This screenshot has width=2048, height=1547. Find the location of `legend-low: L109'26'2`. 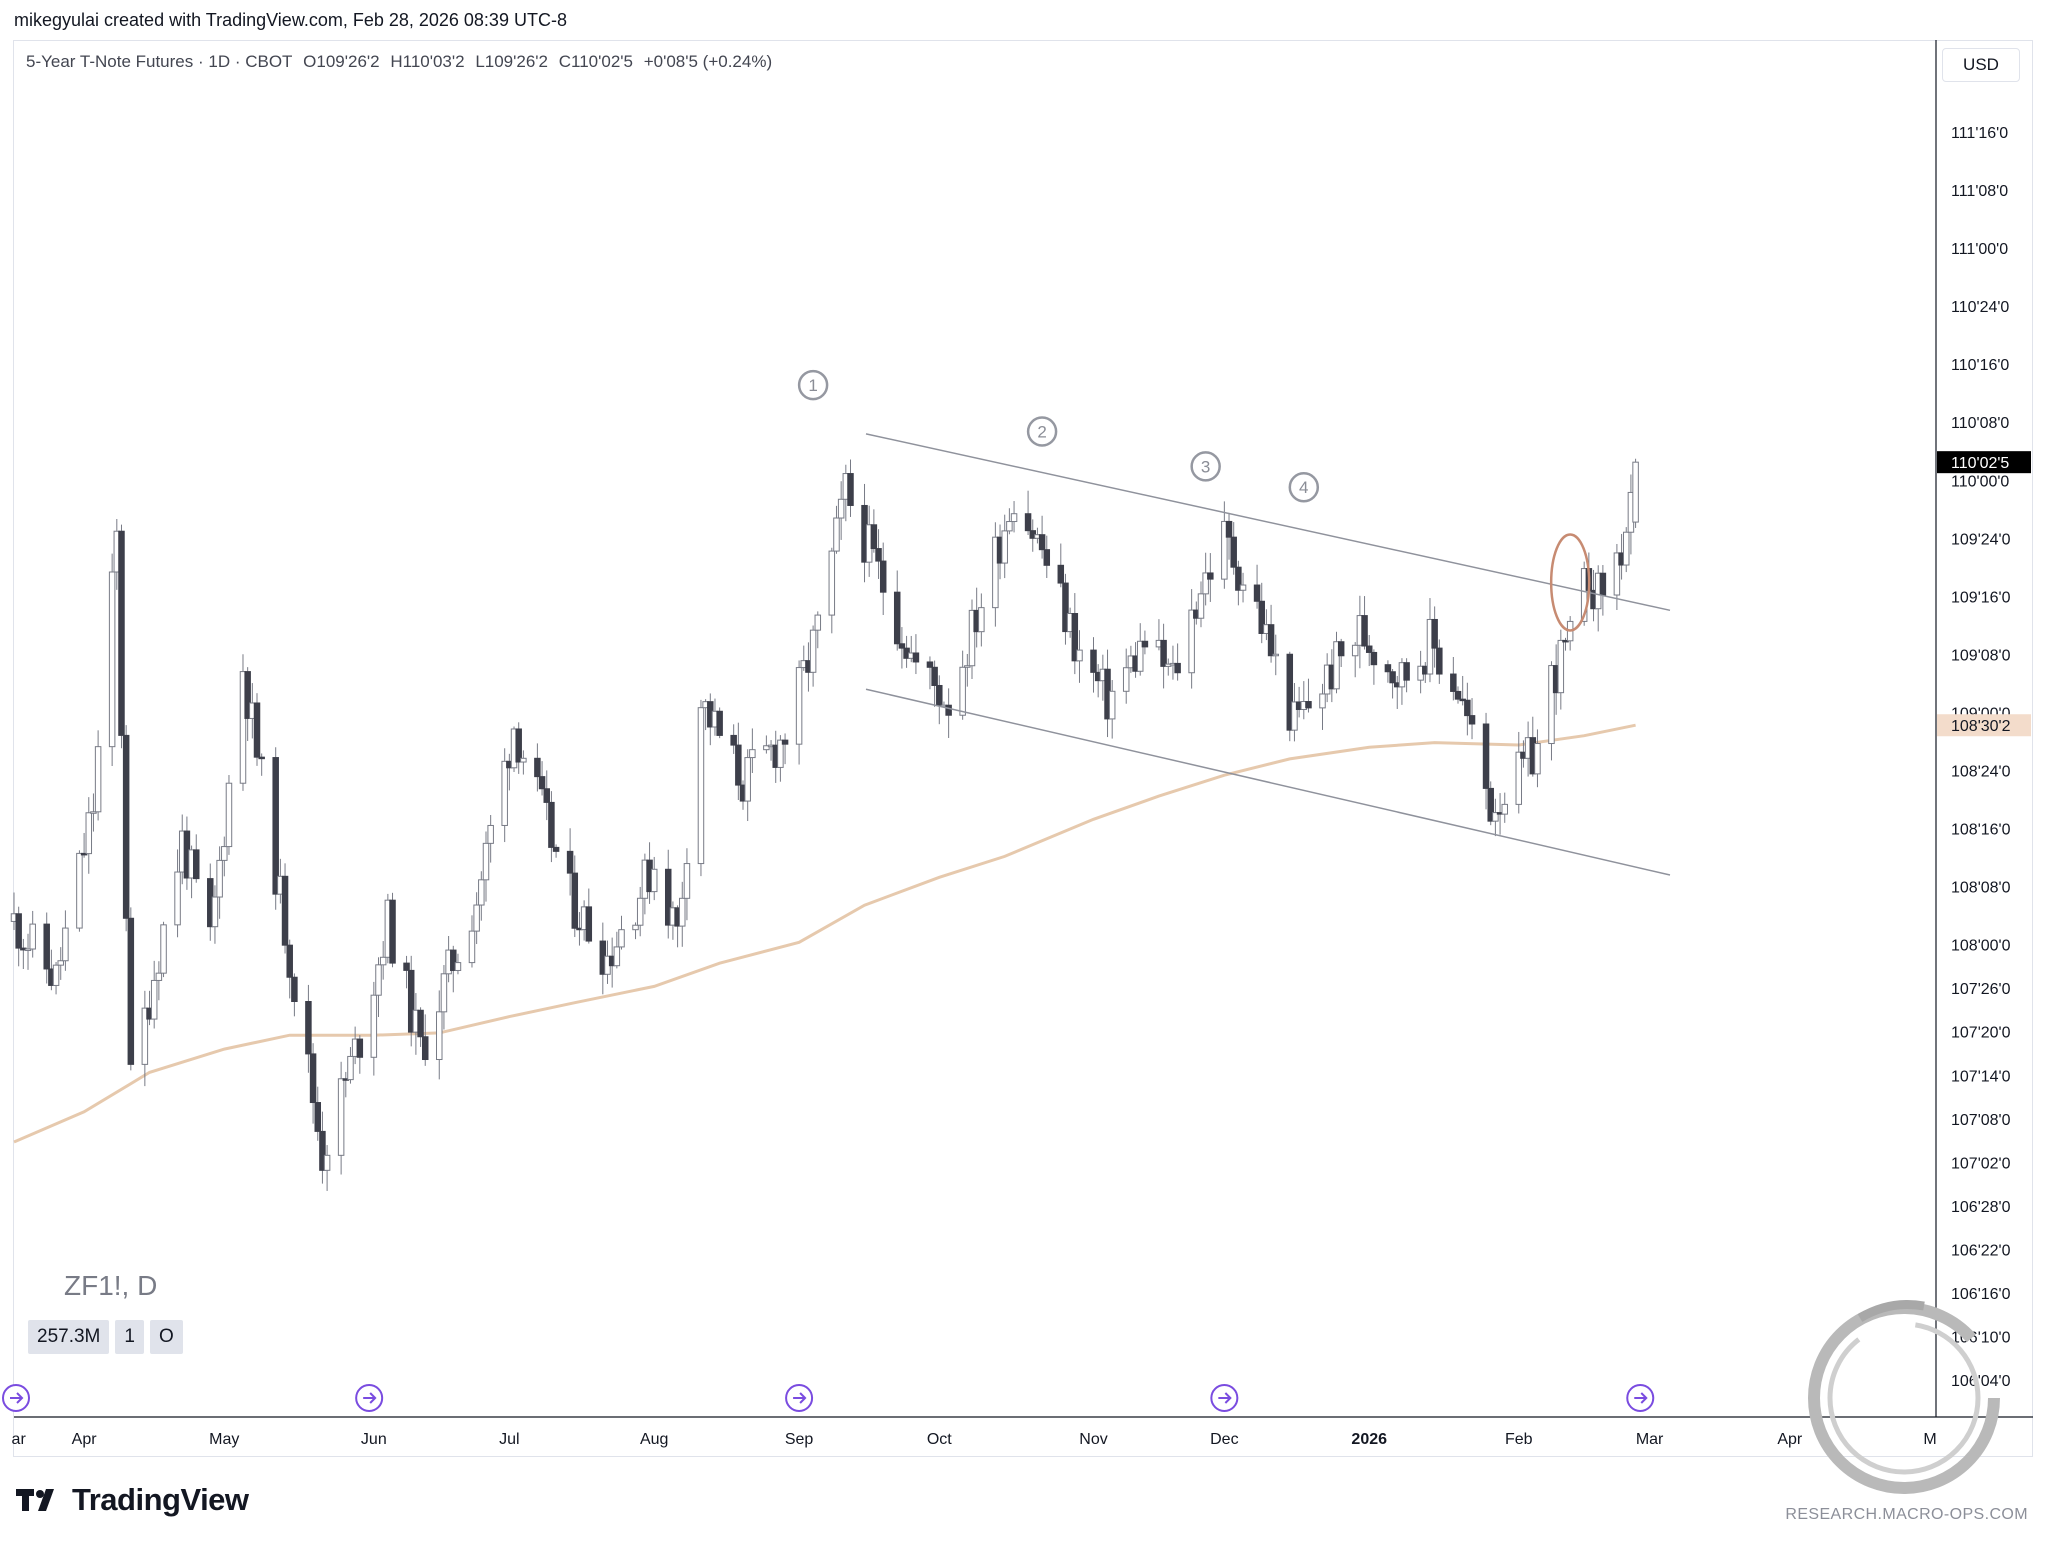

legend-low: L109'26'2 is located at coordinates (511, 61).